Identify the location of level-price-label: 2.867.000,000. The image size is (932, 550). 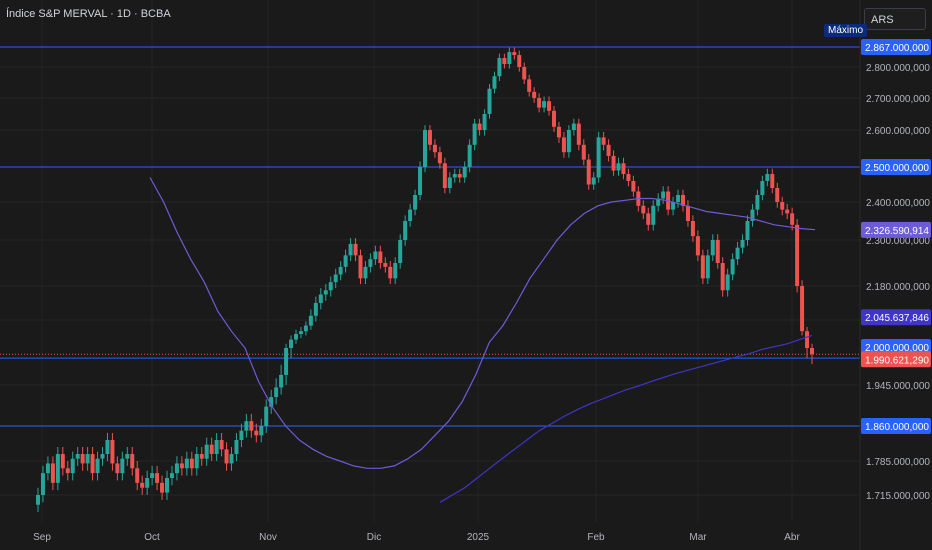
(897, 48).